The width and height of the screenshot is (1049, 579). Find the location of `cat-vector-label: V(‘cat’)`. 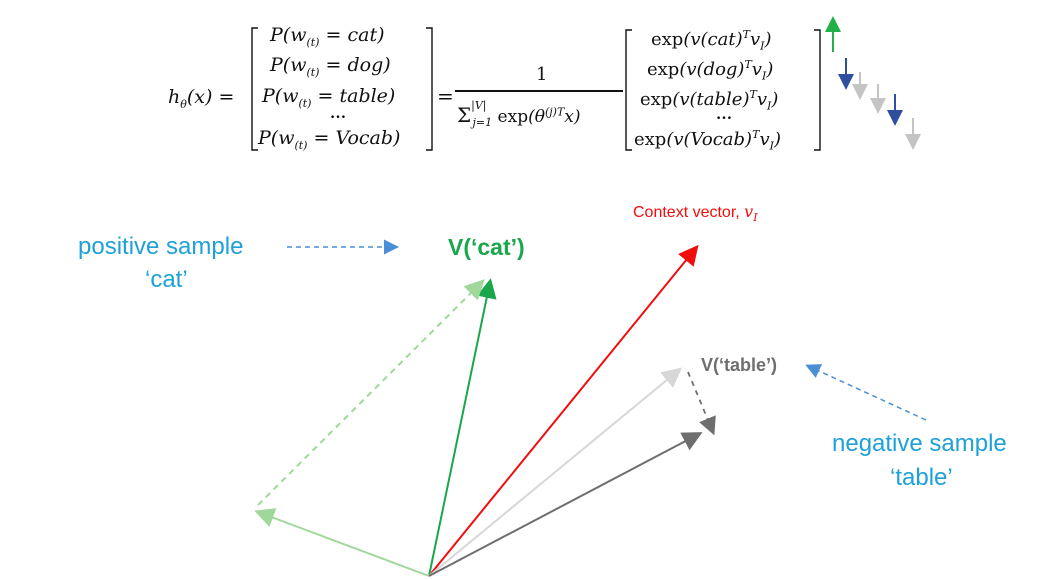

cat-vector-label: V(‘cat’) is located at coordinates (486, 247).